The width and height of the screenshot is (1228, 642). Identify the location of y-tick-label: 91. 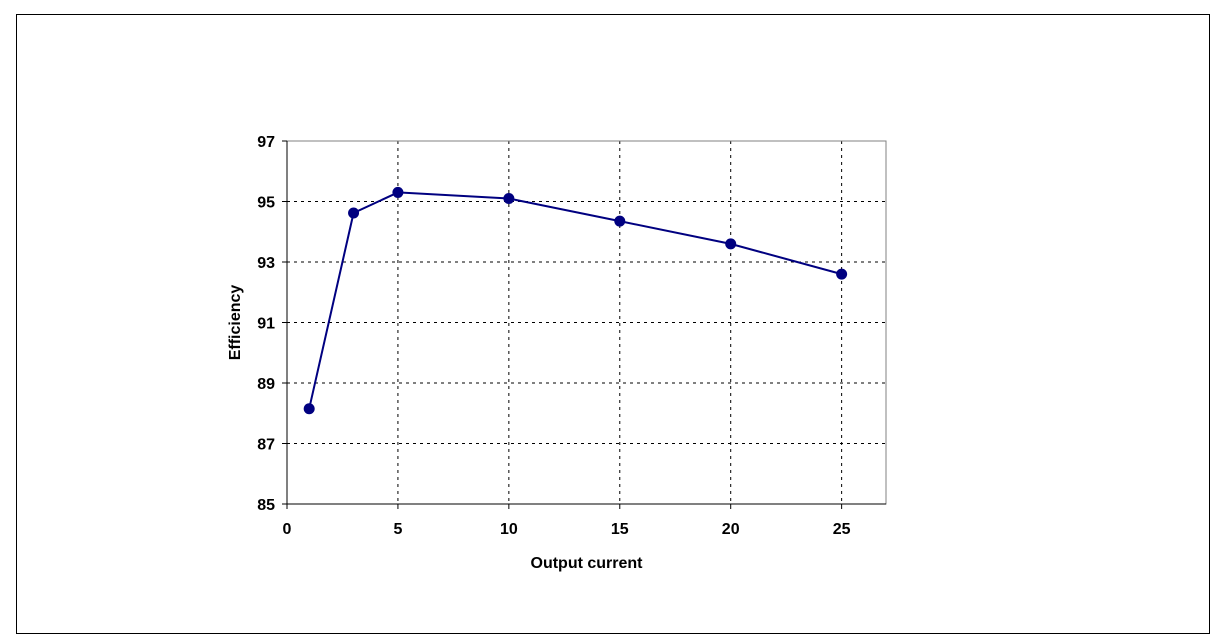
(266, 324).